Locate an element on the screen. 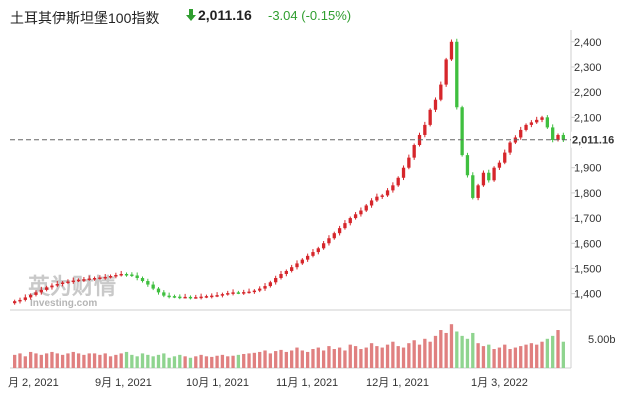  volume-axis-label: 5.00b is located at coordinates (602, 340).